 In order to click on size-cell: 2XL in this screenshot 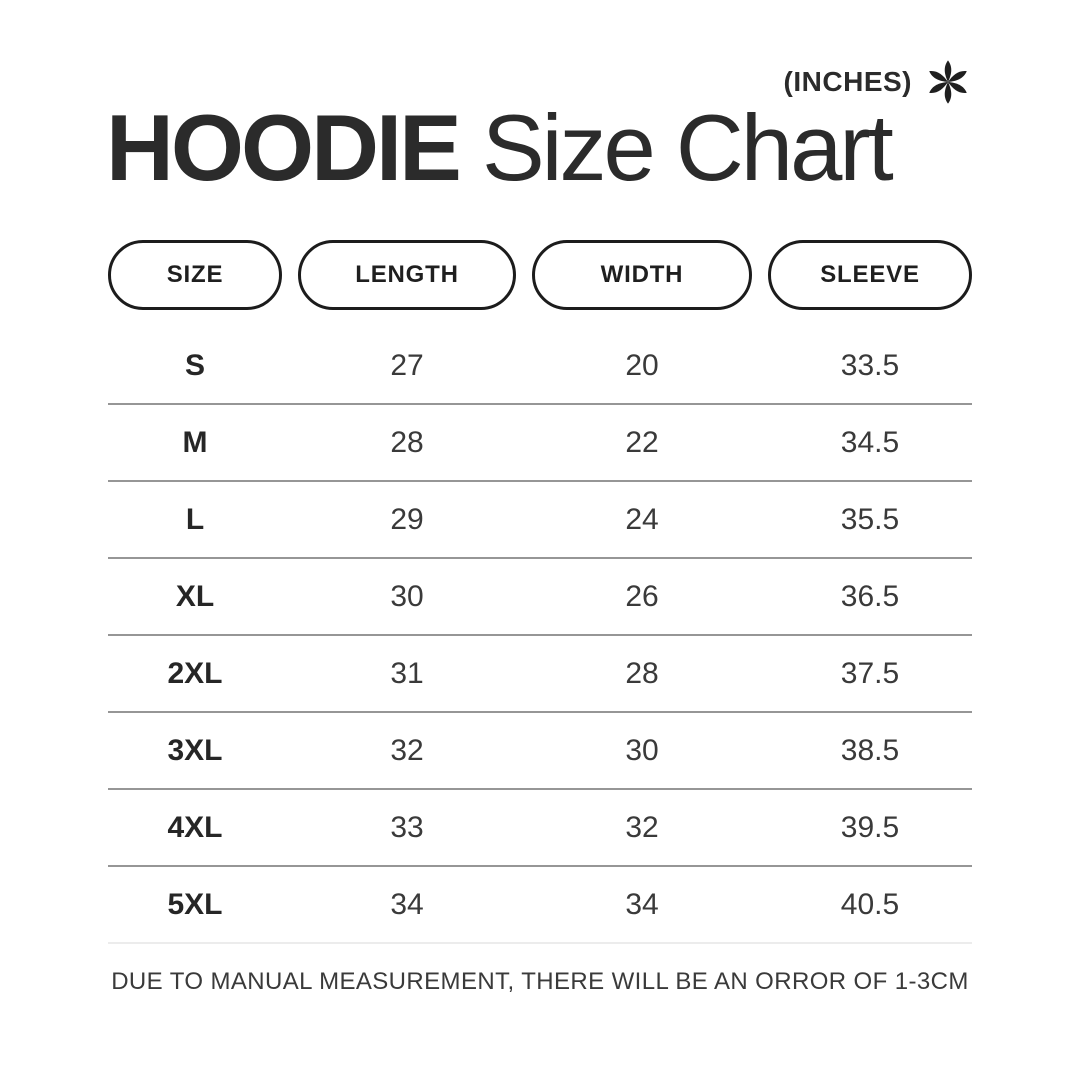, I will do `click(195, 673)`.